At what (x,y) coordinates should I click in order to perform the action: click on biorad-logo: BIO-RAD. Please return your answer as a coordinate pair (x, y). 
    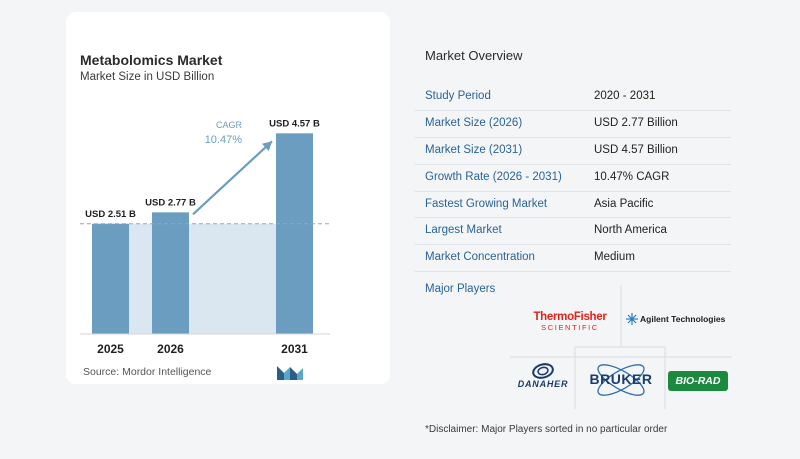
    Looking at the image, I should click on (698, 381).